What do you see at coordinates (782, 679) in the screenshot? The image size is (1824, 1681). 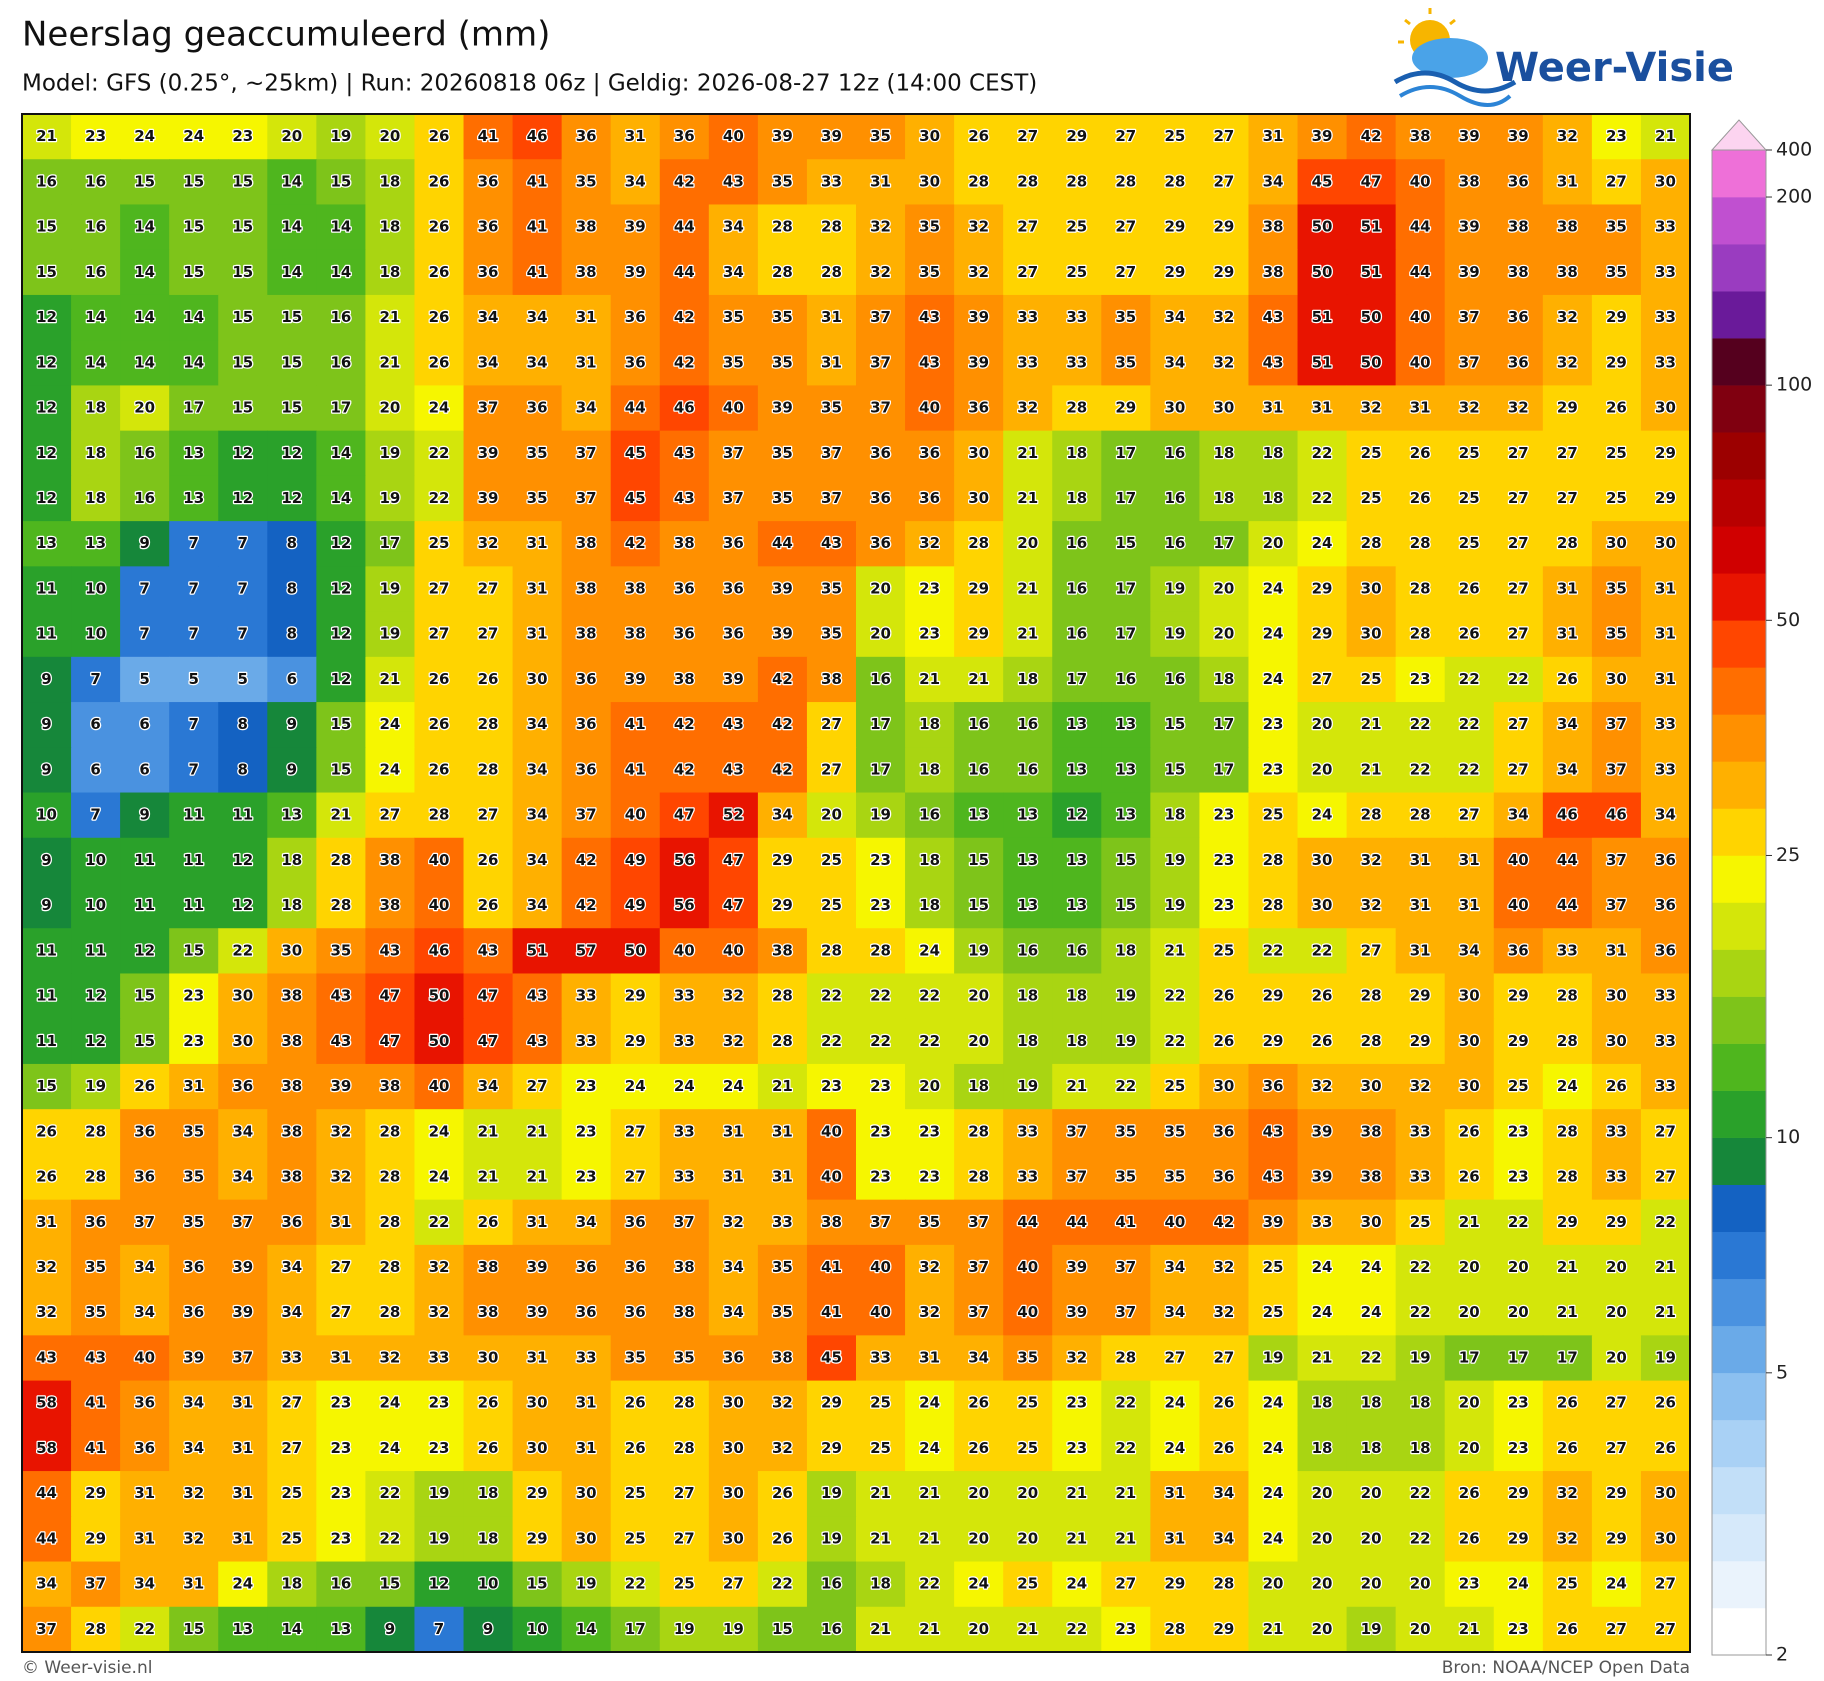 I see `cell-value: 42` at bounding box center [782, 679].